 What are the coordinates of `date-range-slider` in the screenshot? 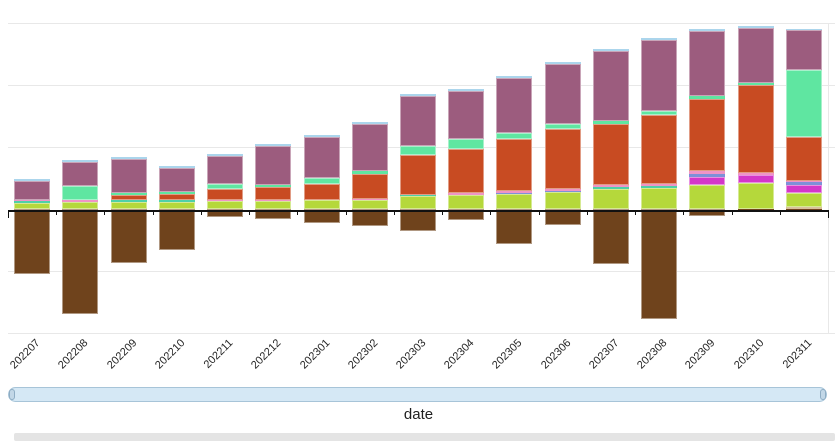 It's located at (417, 394).